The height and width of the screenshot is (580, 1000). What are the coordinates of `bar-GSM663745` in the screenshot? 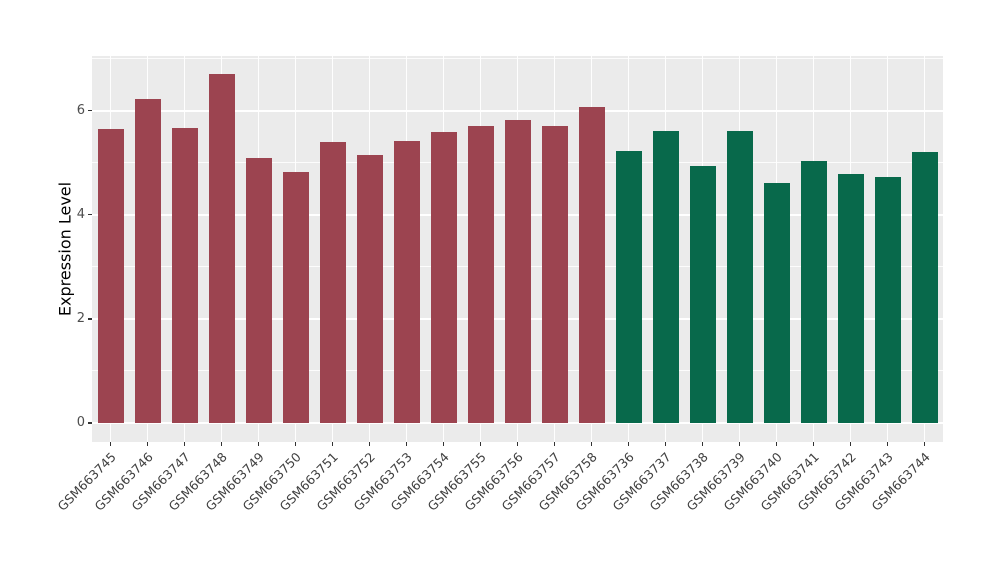 It's located at (110, 275).